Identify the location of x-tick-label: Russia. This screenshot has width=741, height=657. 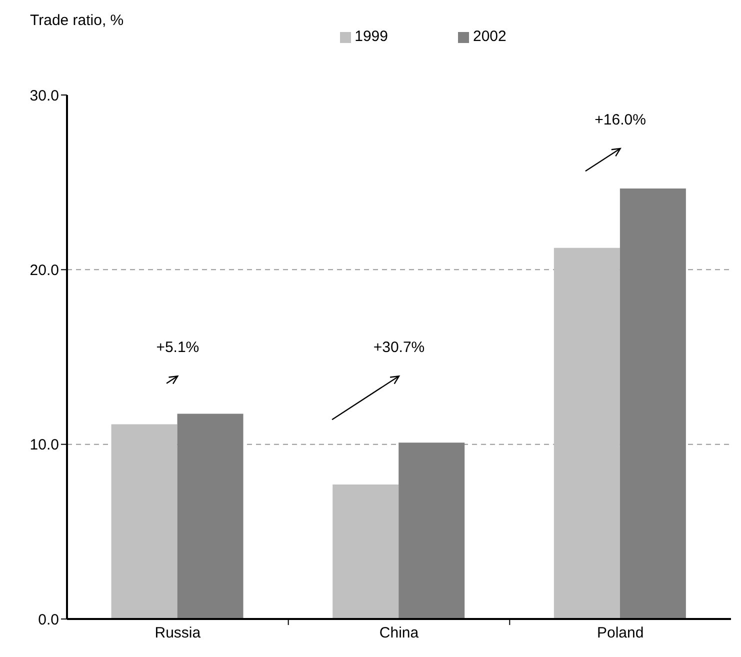
(178, 633).